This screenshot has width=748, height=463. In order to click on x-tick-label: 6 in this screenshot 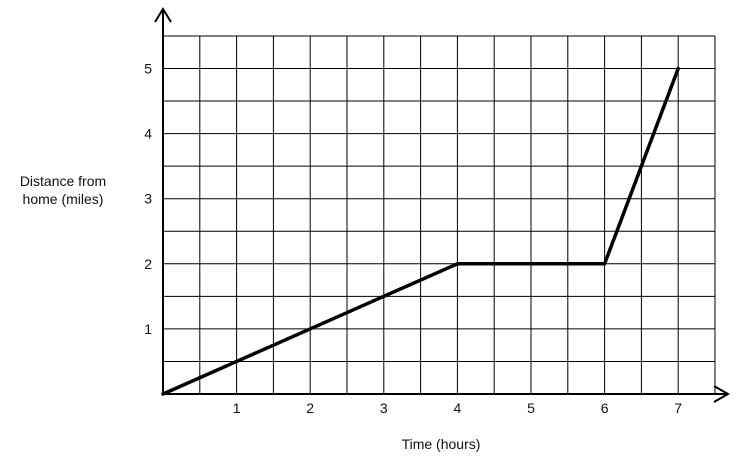, I will do `click(605, 408)`.